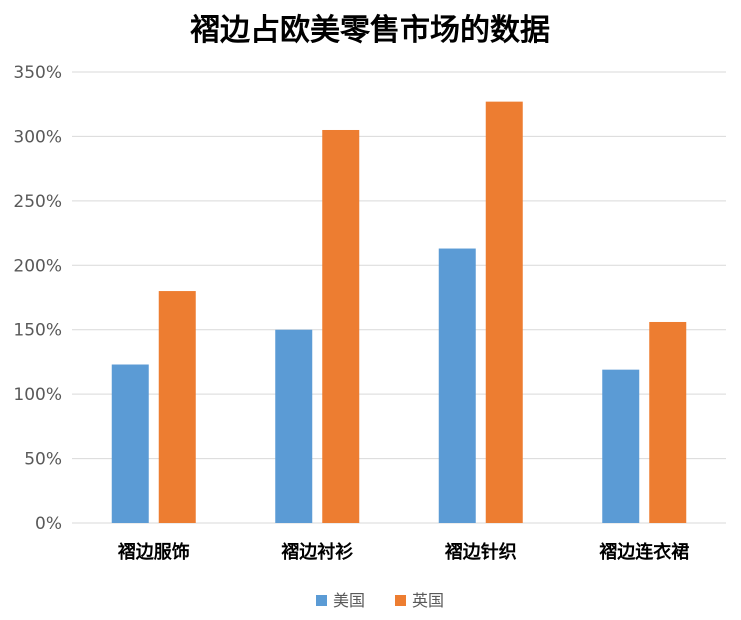  What do you see at coordinates (37, 137) in the screenshot?
I see `y-tick-label: 300%` at bounding box center [37, 137].